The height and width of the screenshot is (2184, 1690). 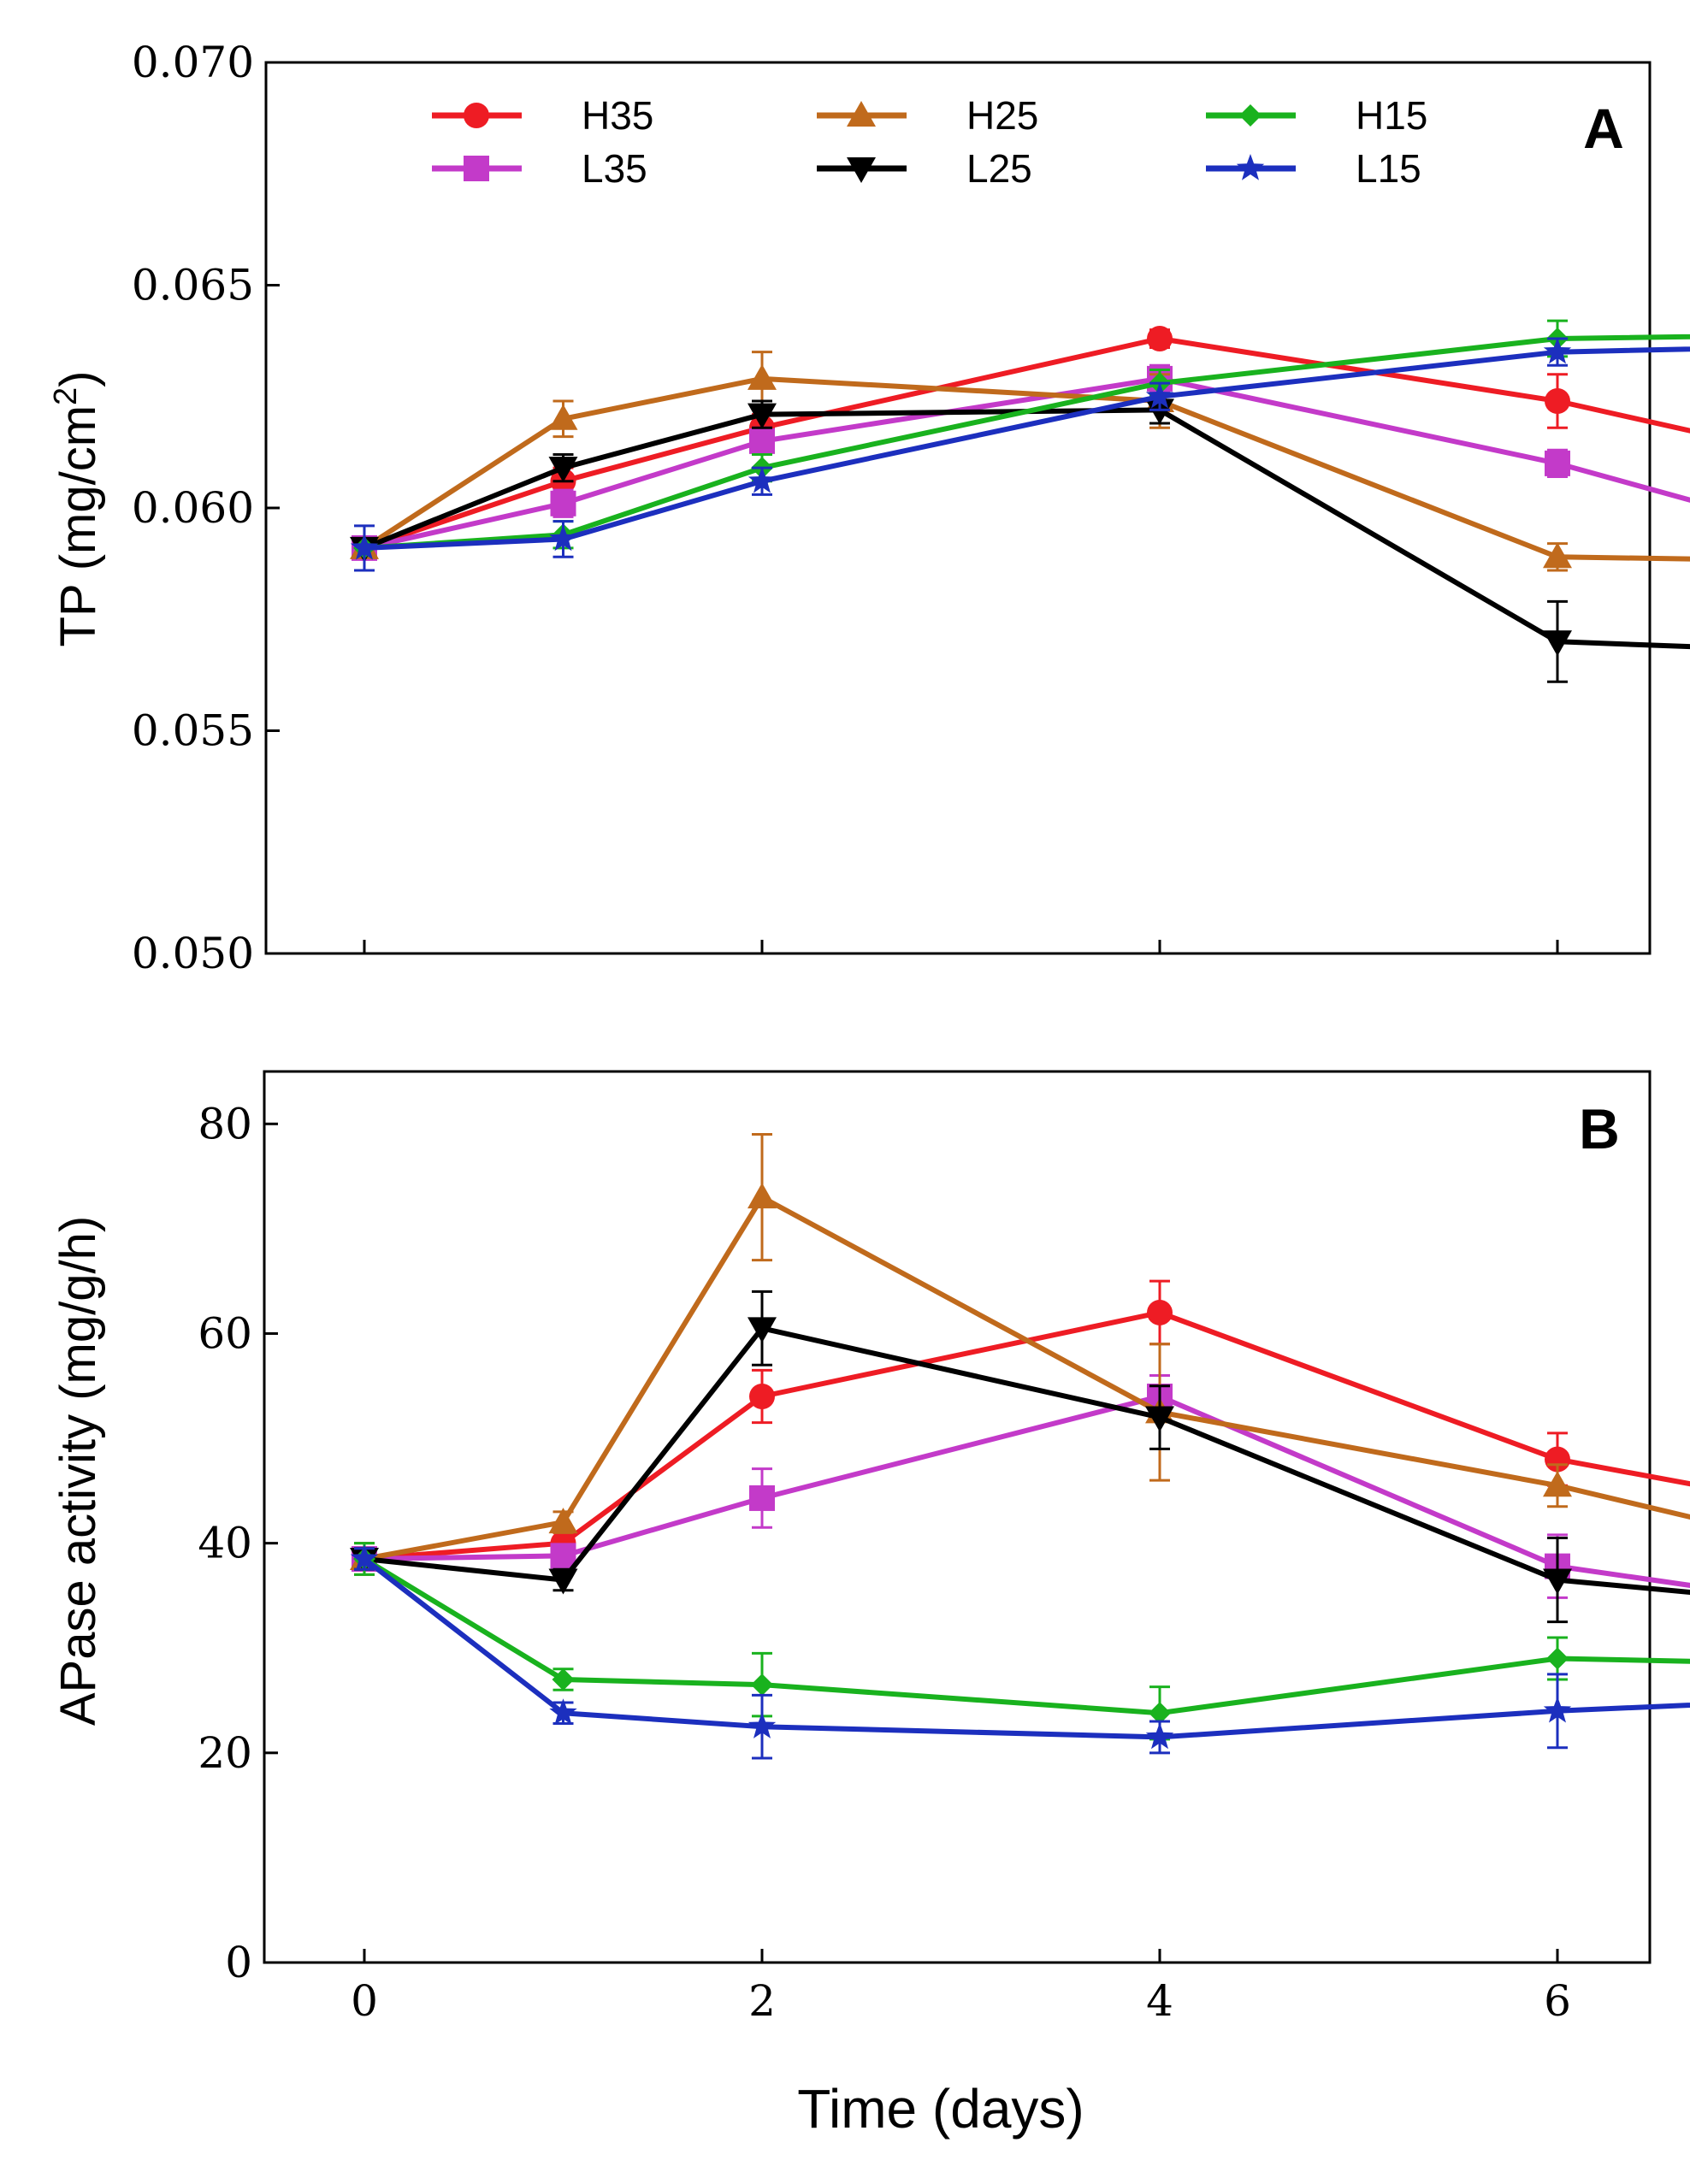 I want to click on series-H35, so click(x=1021, y=444).